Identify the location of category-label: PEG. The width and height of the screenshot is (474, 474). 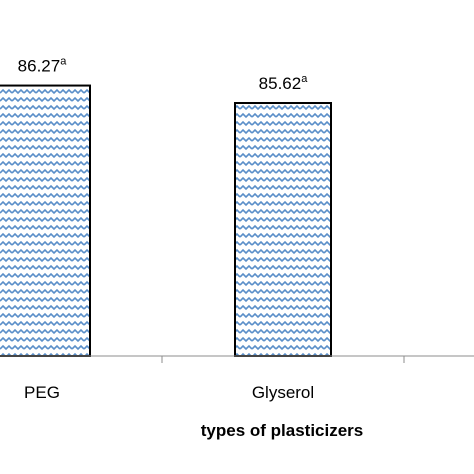
(42, 392).